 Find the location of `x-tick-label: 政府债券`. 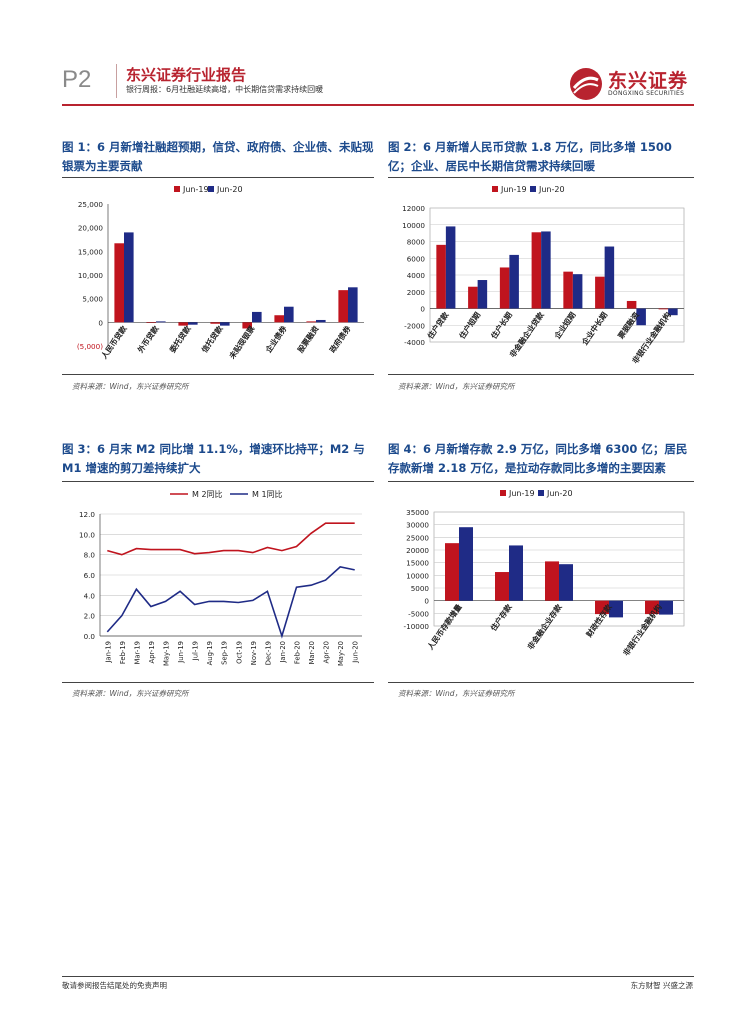

x-tick-label: 政府债券 is located at coordinates (340, 338).